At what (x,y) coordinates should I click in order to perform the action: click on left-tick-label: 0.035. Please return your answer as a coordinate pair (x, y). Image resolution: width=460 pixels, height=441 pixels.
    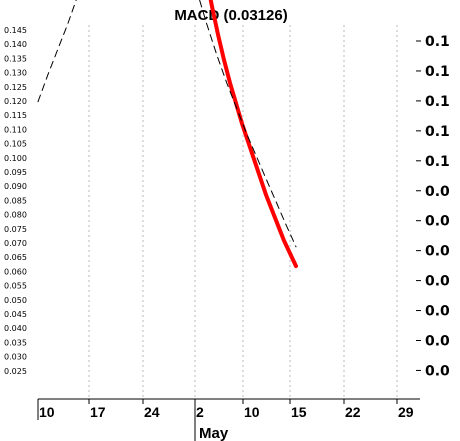
    Looking at the image, I should click on (15, 342).